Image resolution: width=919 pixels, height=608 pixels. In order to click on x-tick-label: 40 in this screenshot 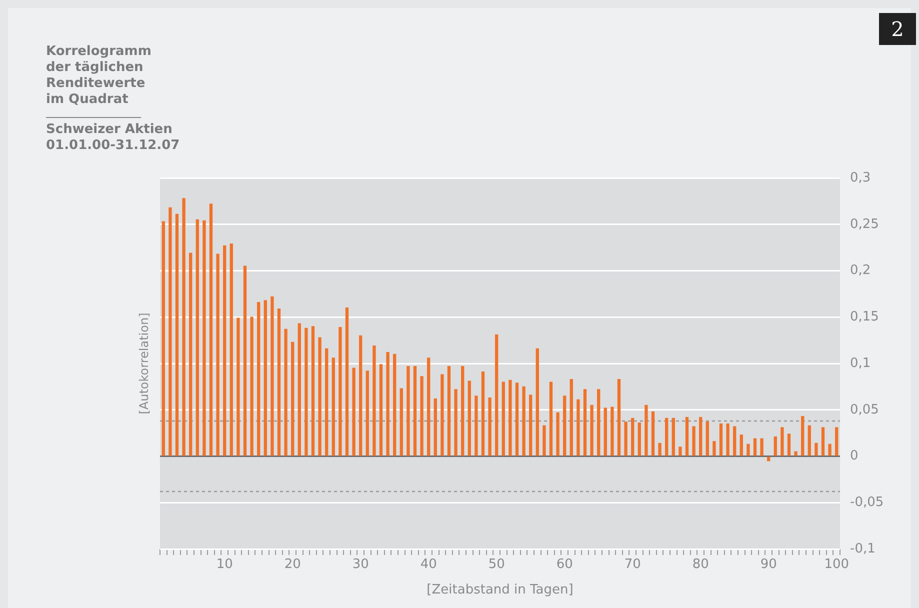, I will do `click(428, 564)`.